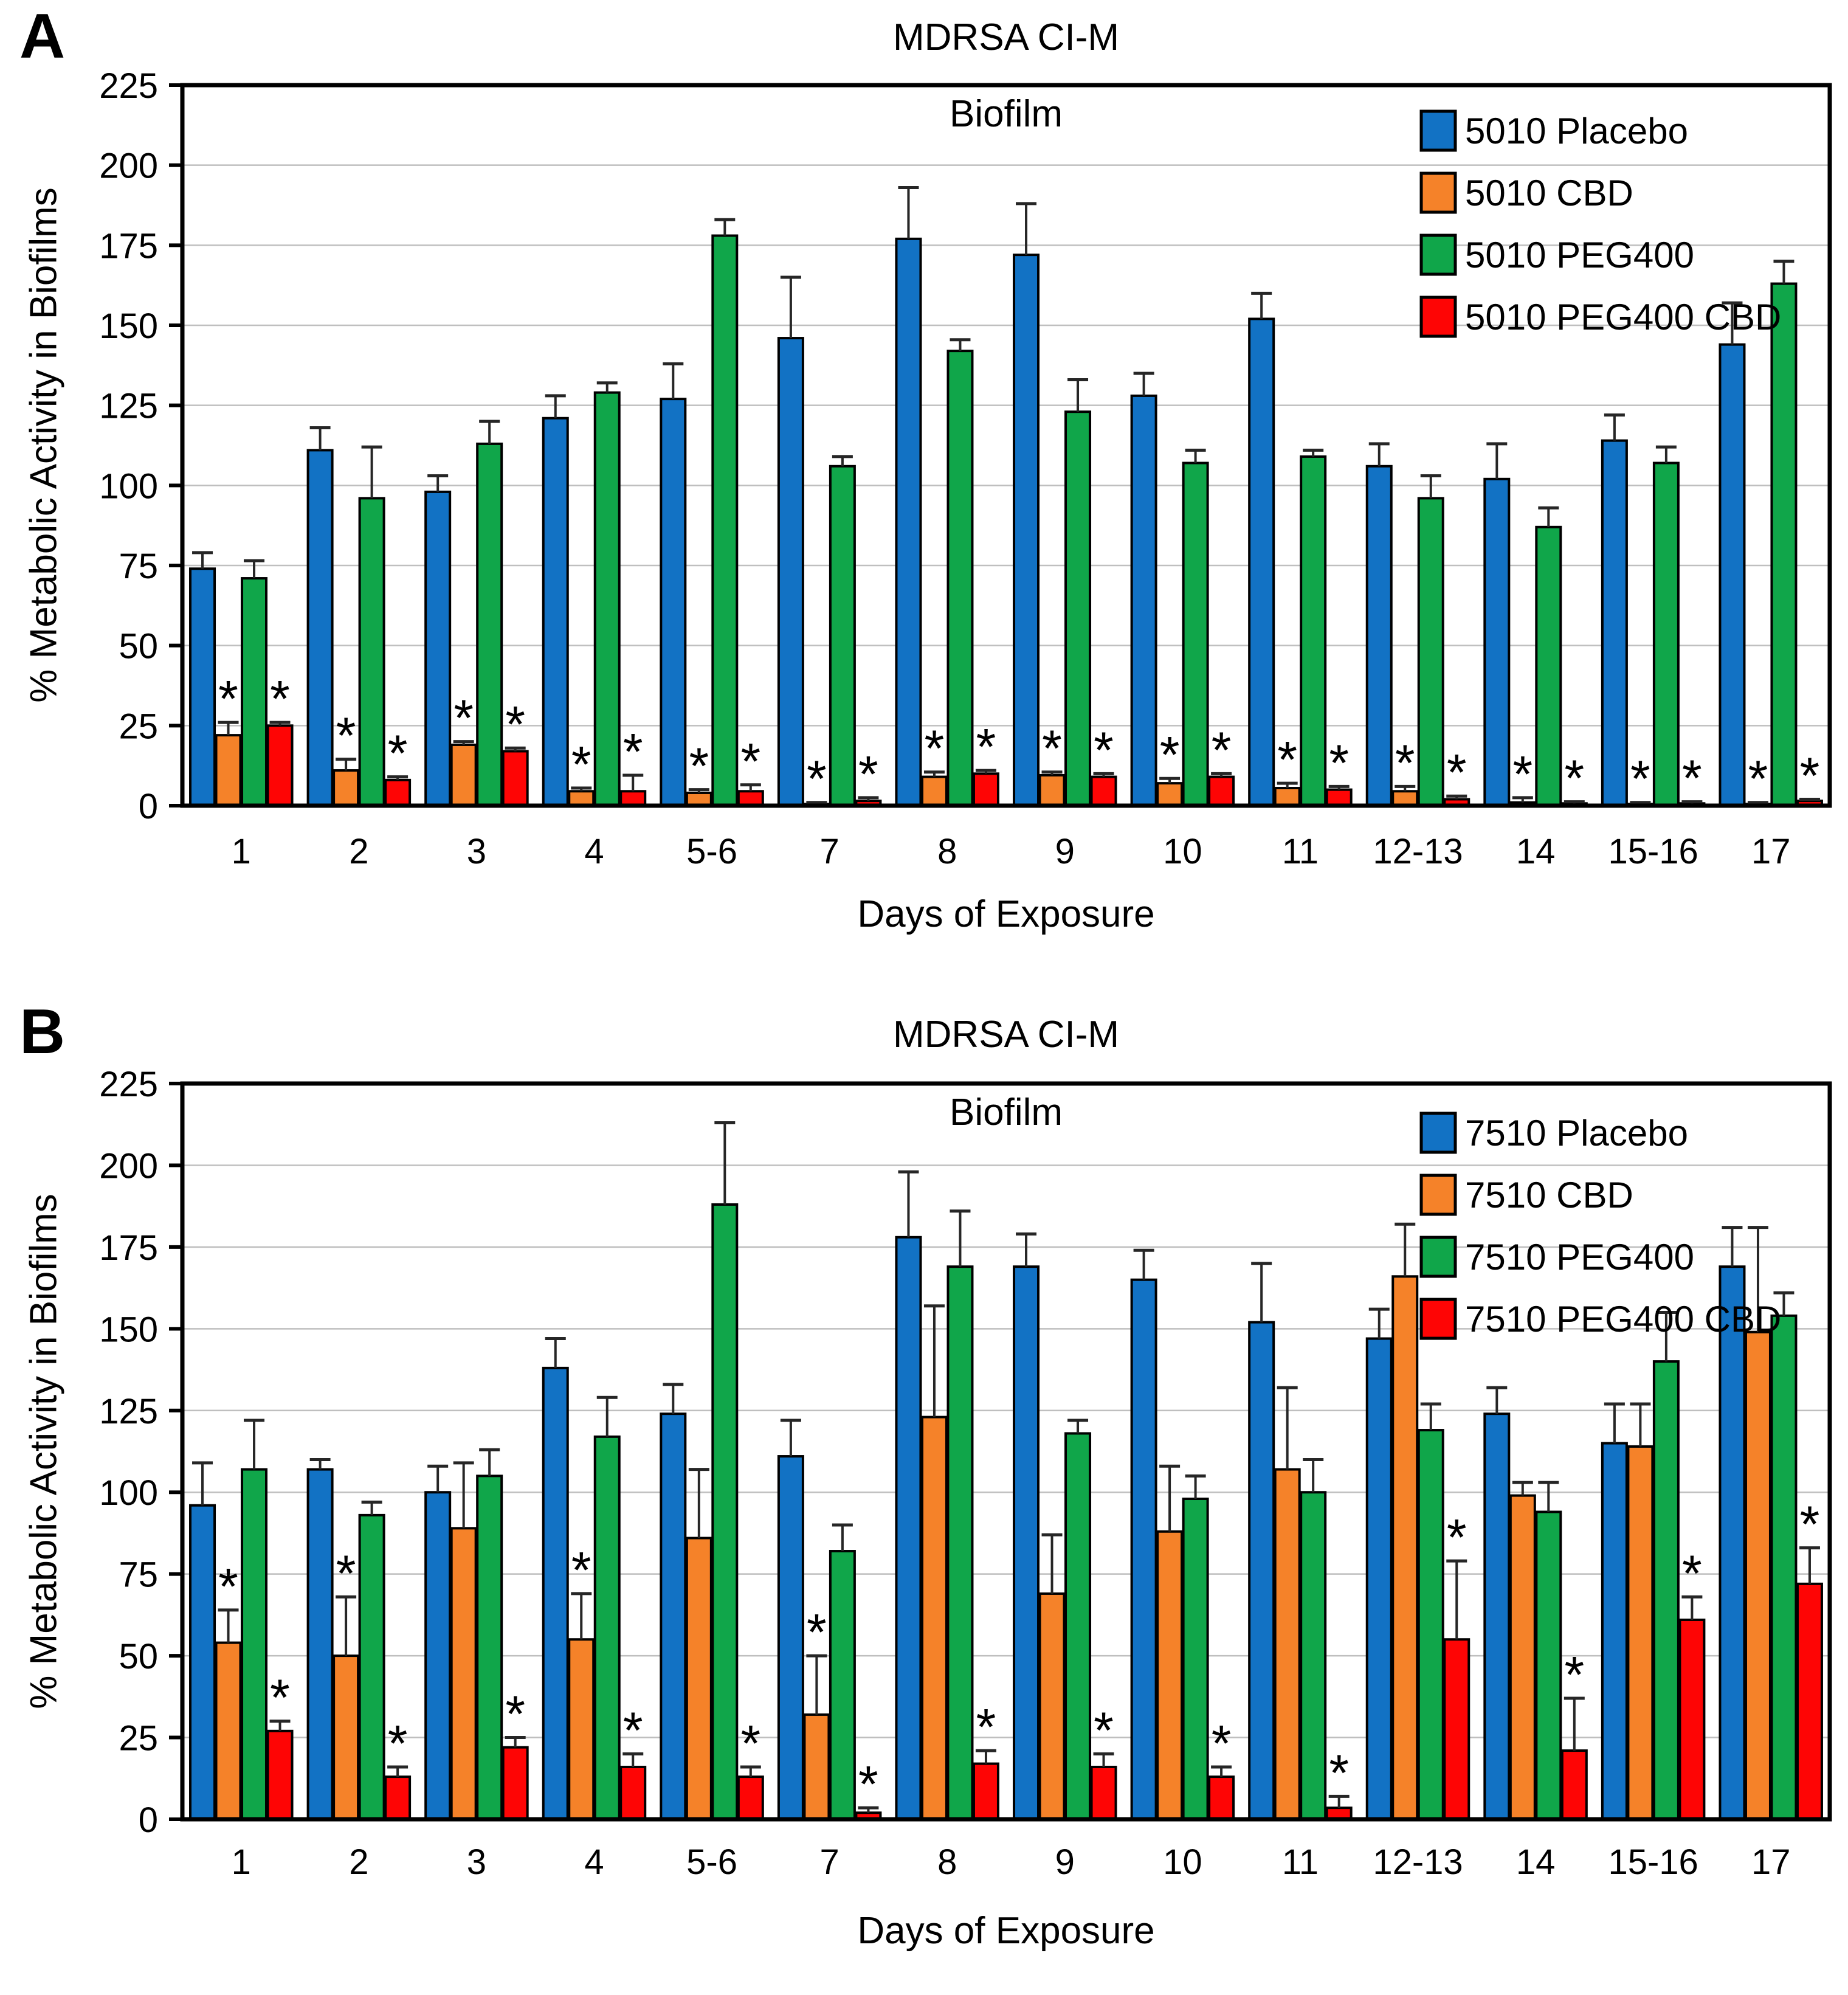 This screenshot has width=1848, height=1995. Describe the element at coordinates (1006, 37) in the screenshot. I see `panel-a-title: MDRSA CI-M` at that location.